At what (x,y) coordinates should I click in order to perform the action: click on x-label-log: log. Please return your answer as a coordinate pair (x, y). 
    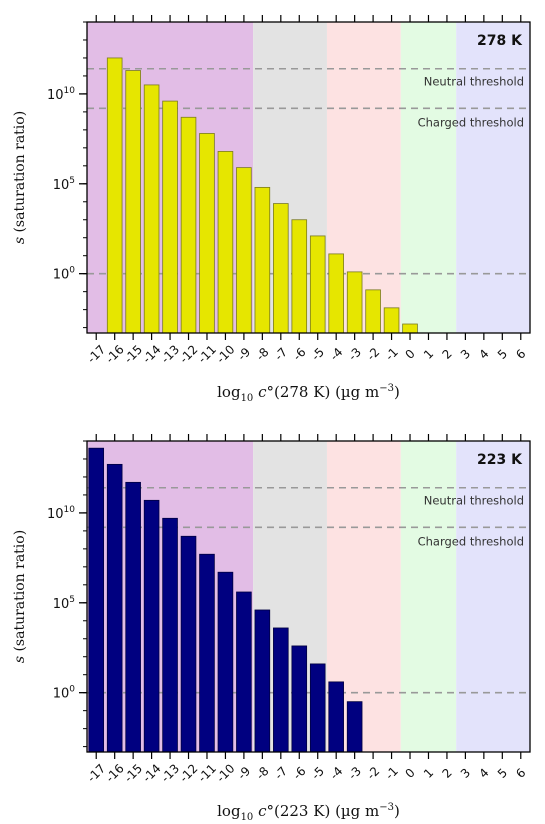
    Looking at the image, I should click on (229, 811).